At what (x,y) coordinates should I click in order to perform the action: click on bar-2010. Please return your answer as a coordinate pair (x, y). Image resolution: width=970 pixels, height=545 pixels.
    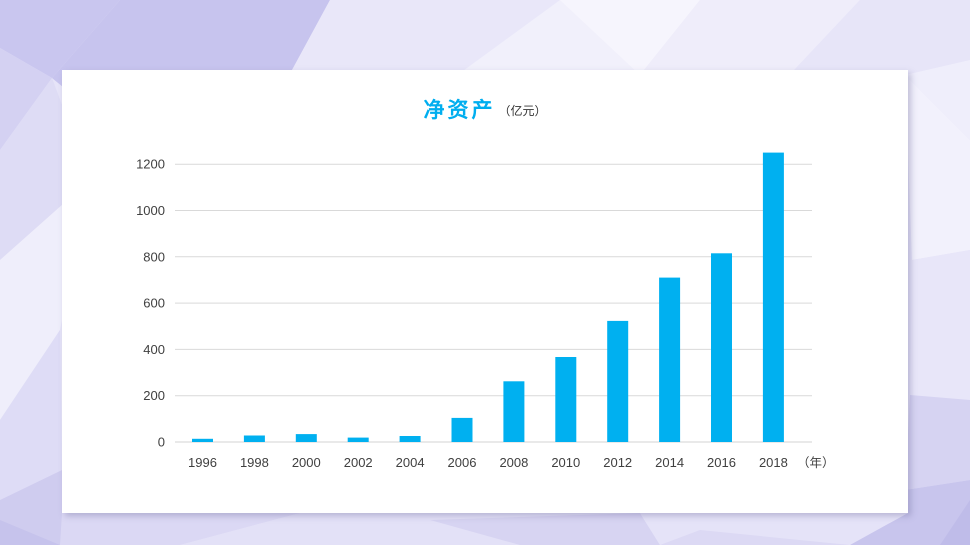
    Looking at the image, I should click on (566, 399).